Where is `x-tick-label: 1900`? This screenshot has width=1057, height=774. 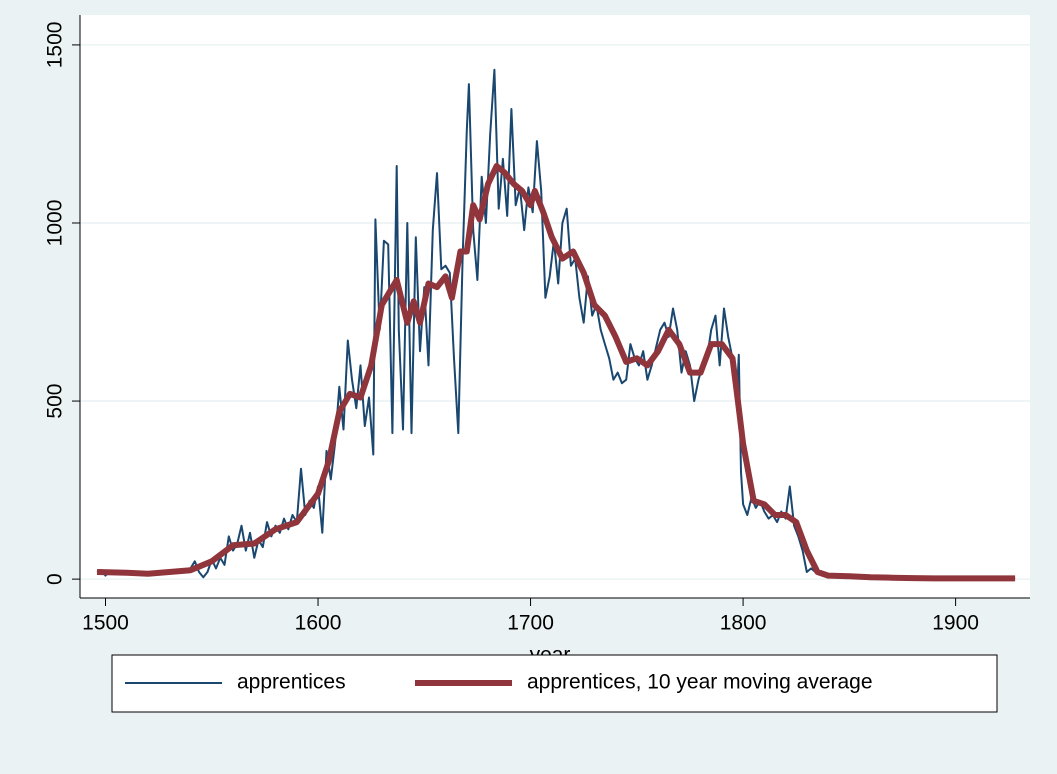
x-tick-label: 1900 is located at coordinates (955, 623).